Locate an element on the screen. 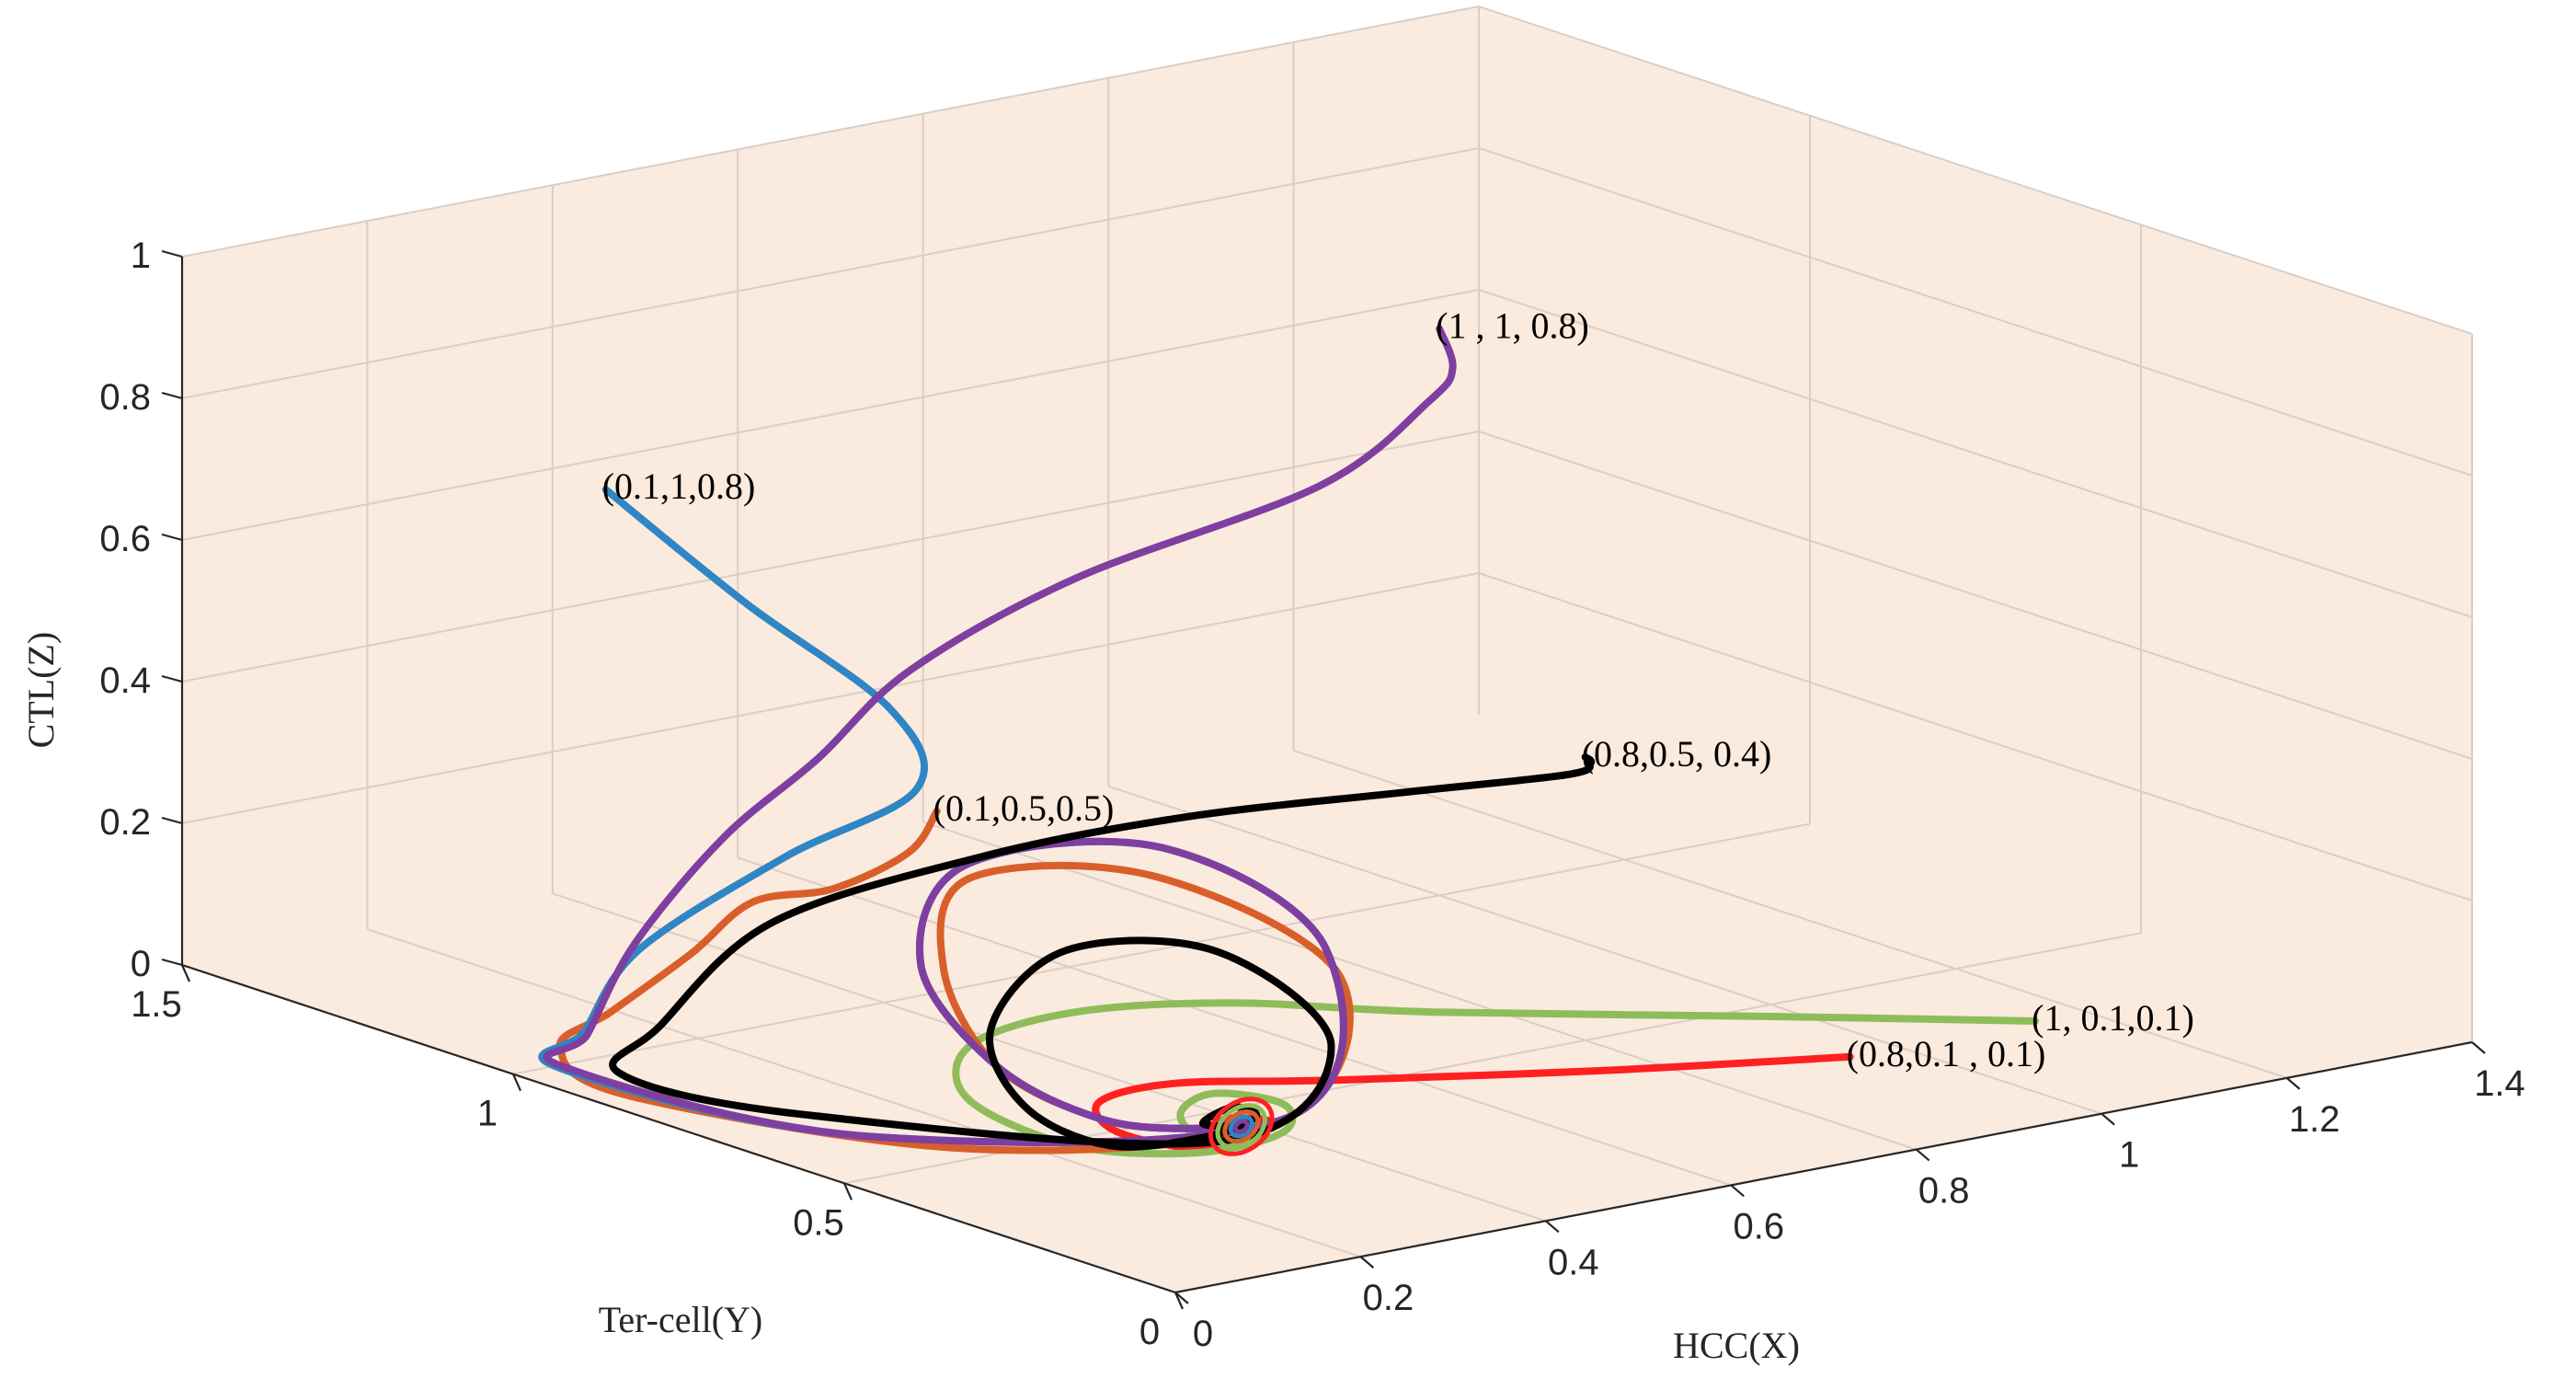  x-tick-label: 0.2 is located at coordinates (1389, 1298).